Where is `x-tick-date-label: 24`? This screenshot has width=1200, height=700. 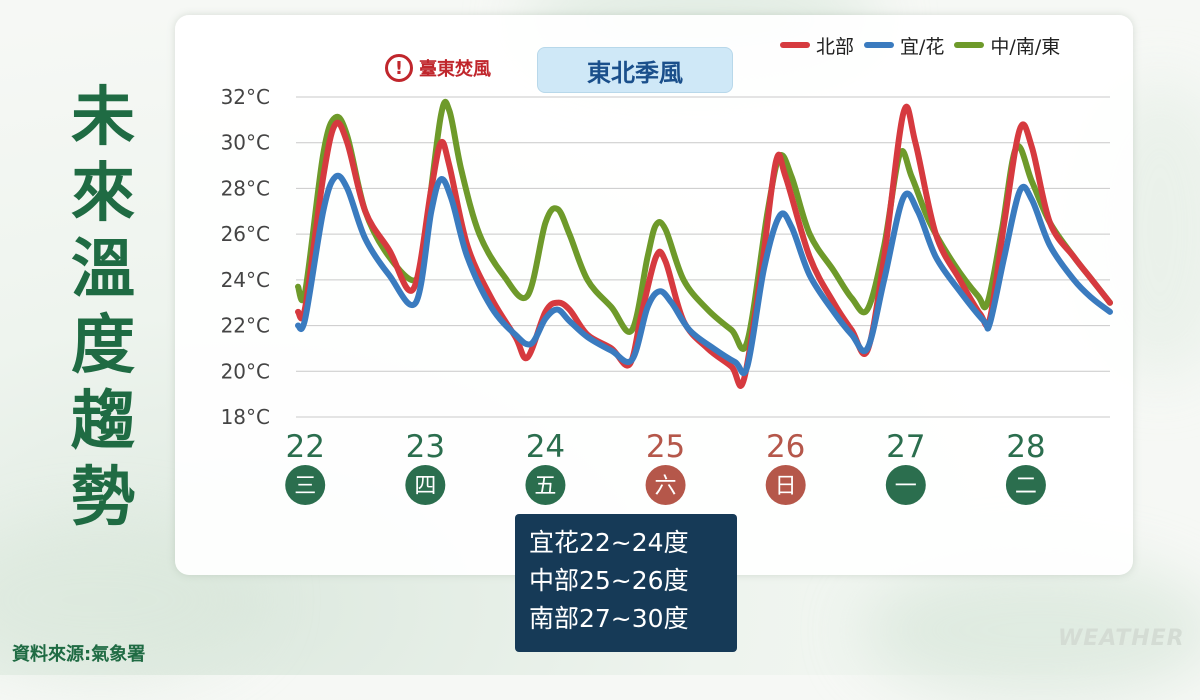
x-tick-date-label: 24 is located at coordinates (545, 447).